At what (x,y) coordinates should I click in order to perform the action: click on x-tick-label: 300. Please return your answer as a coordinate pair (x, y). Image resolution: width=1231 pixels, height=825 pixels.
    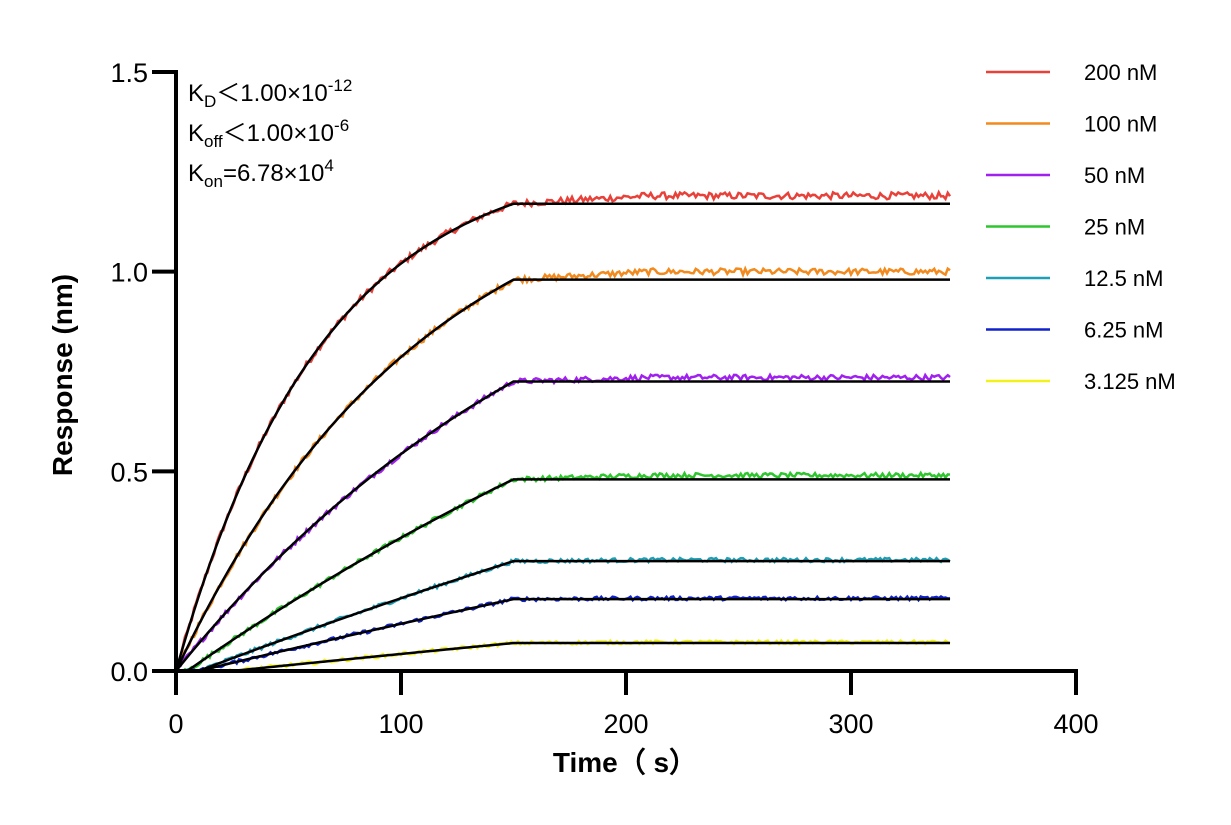
    Looking at the image, I should click on (850, 724).